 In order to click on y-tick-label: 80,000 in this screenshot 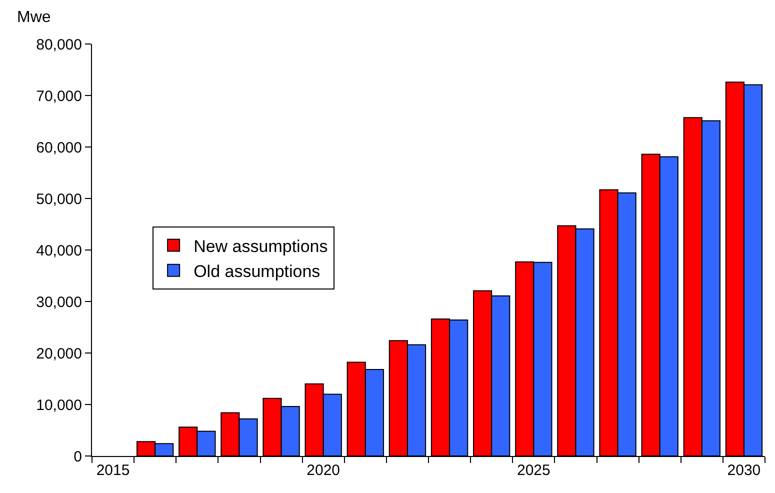, I will do `click(59, 45)`.